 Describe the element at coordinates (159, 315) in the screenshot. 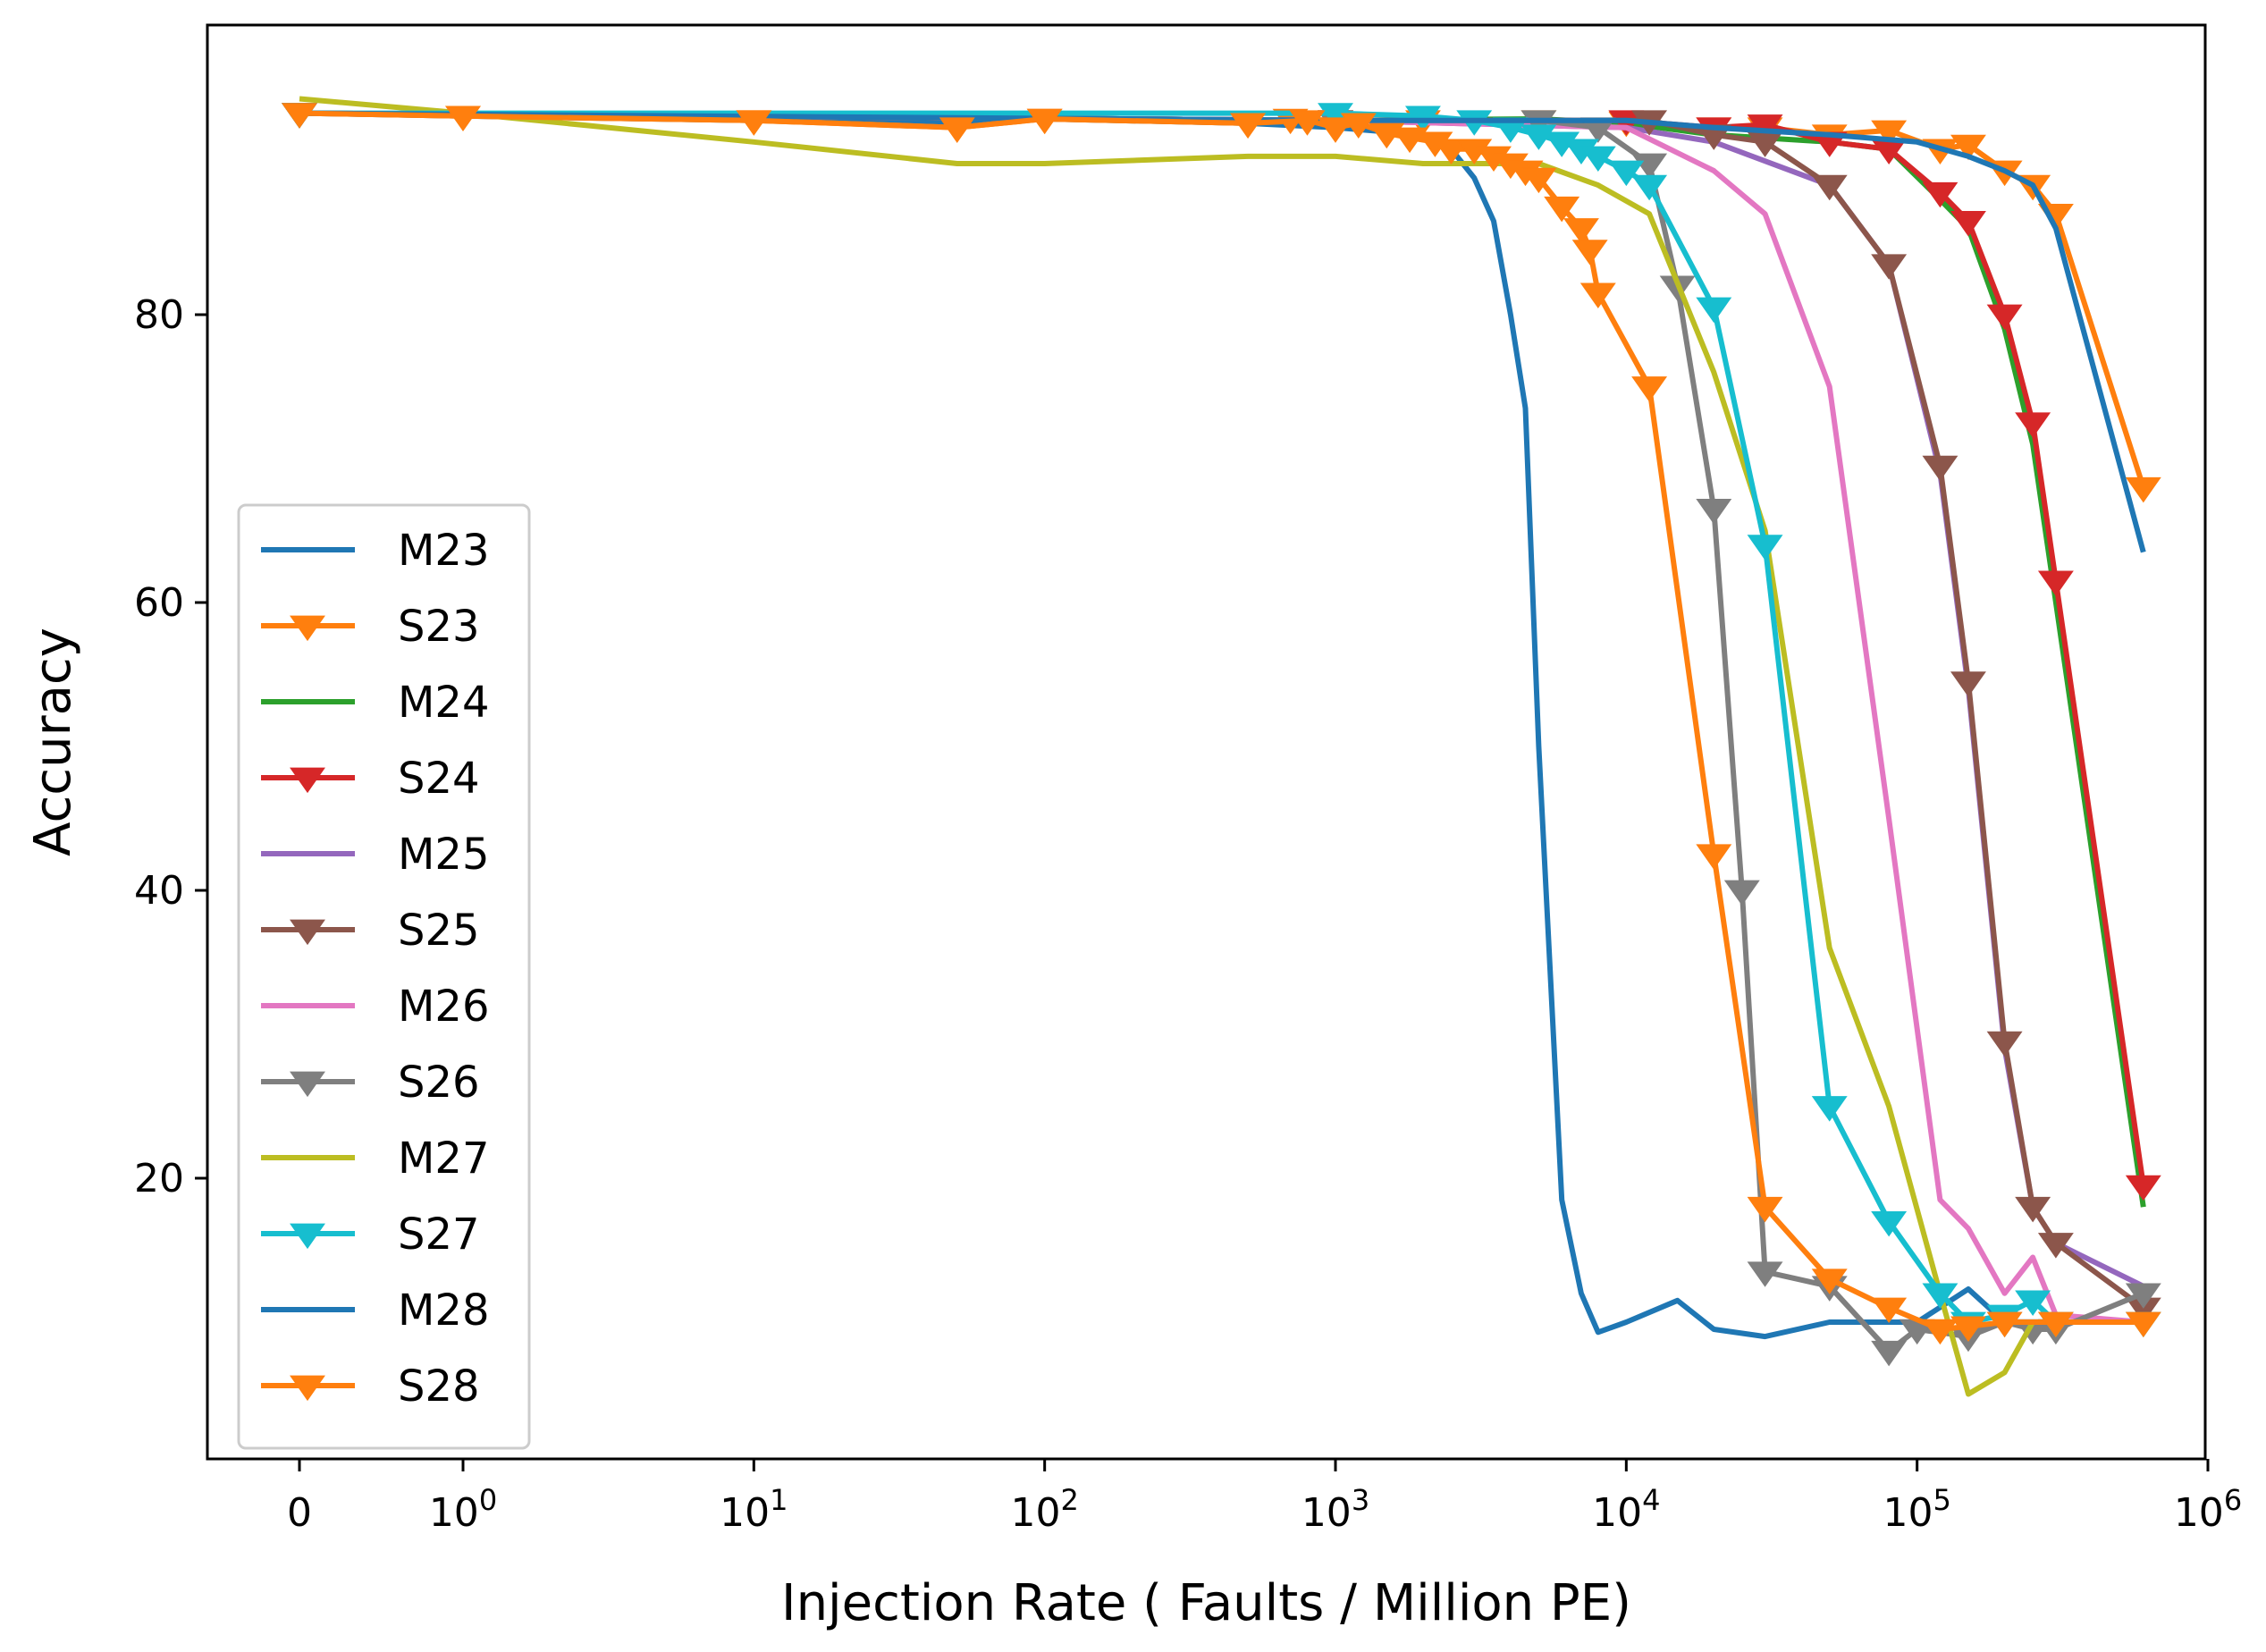

I see `y-tick-label: 80` at that location.